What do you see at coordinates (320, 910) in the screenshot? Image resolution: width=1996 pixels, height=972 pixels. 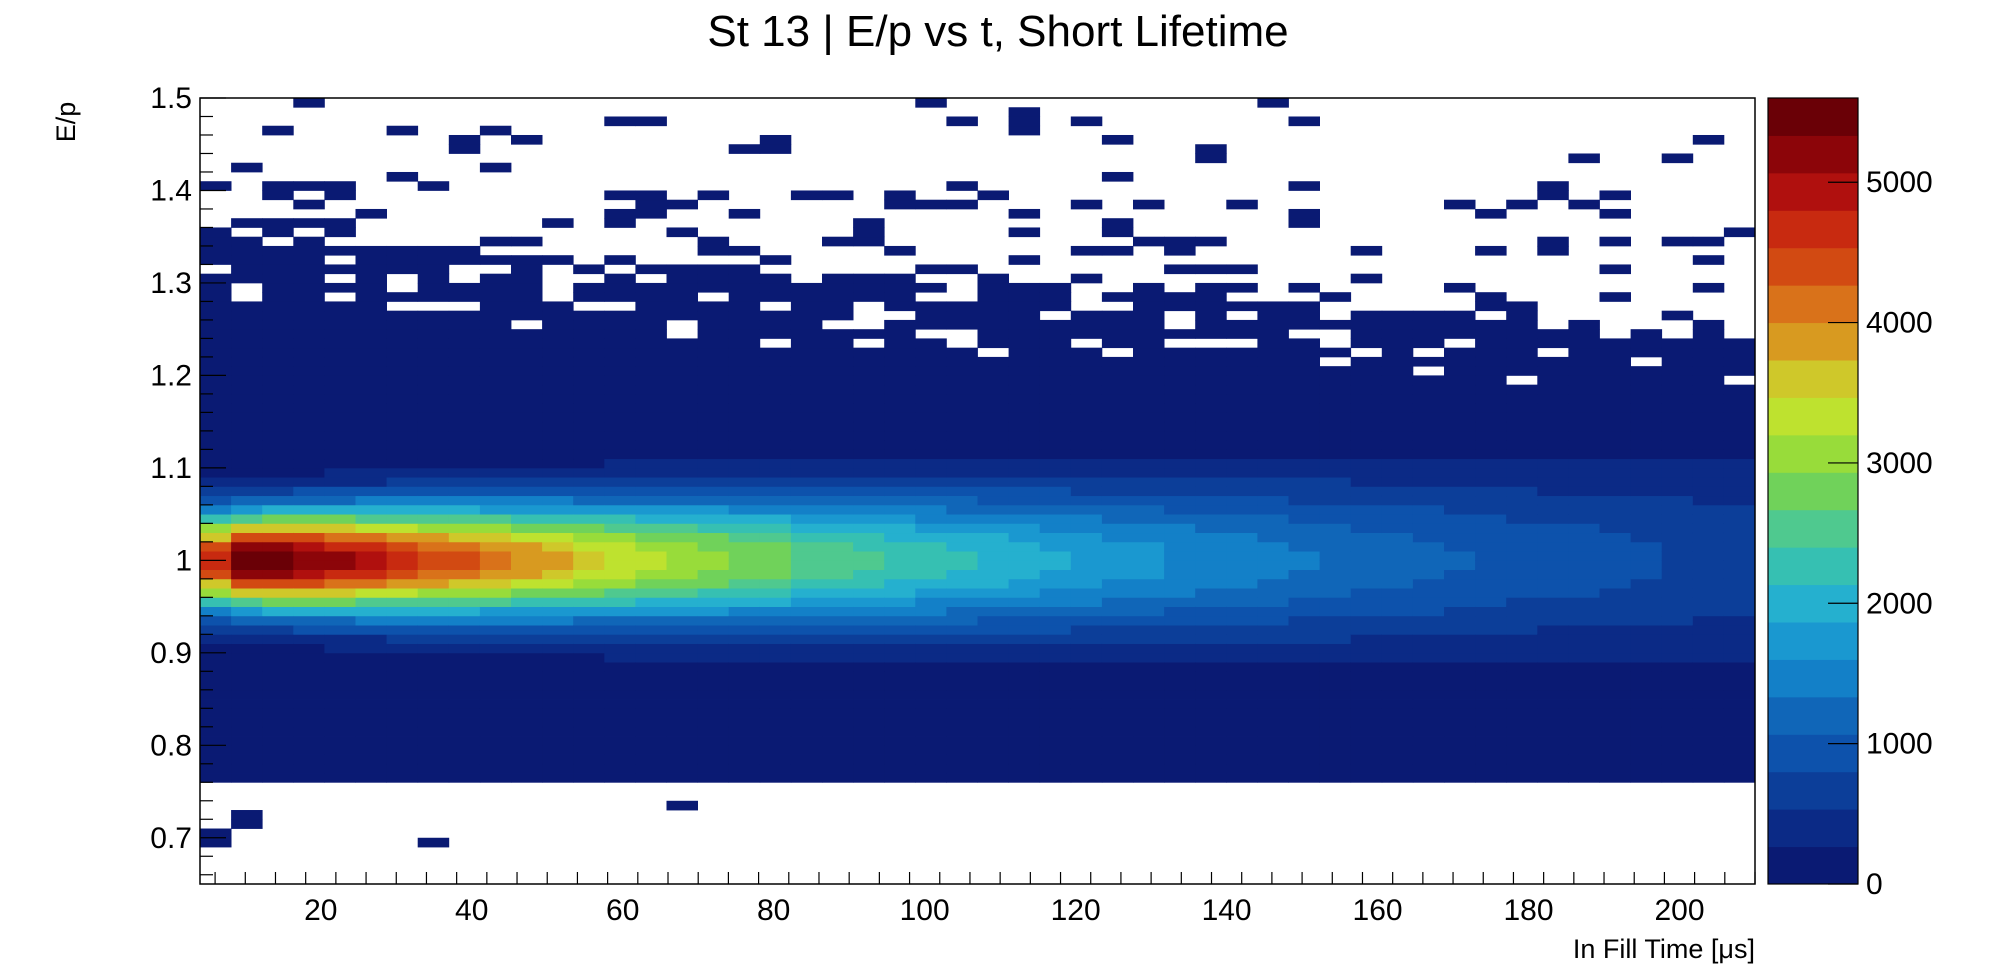 I see `x-tick-label: 20` at bounding box center [320, 910].